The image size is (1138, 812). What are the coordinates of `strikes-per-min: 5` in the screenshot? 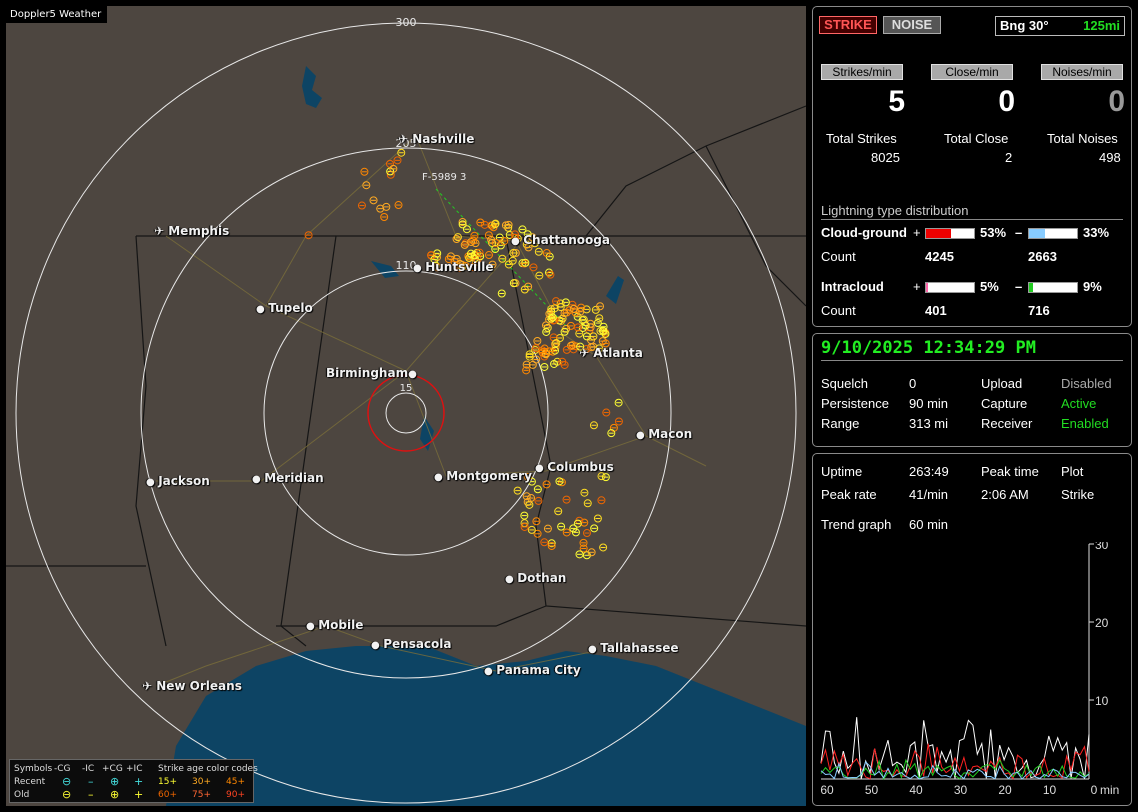 It's located at (896, 101).